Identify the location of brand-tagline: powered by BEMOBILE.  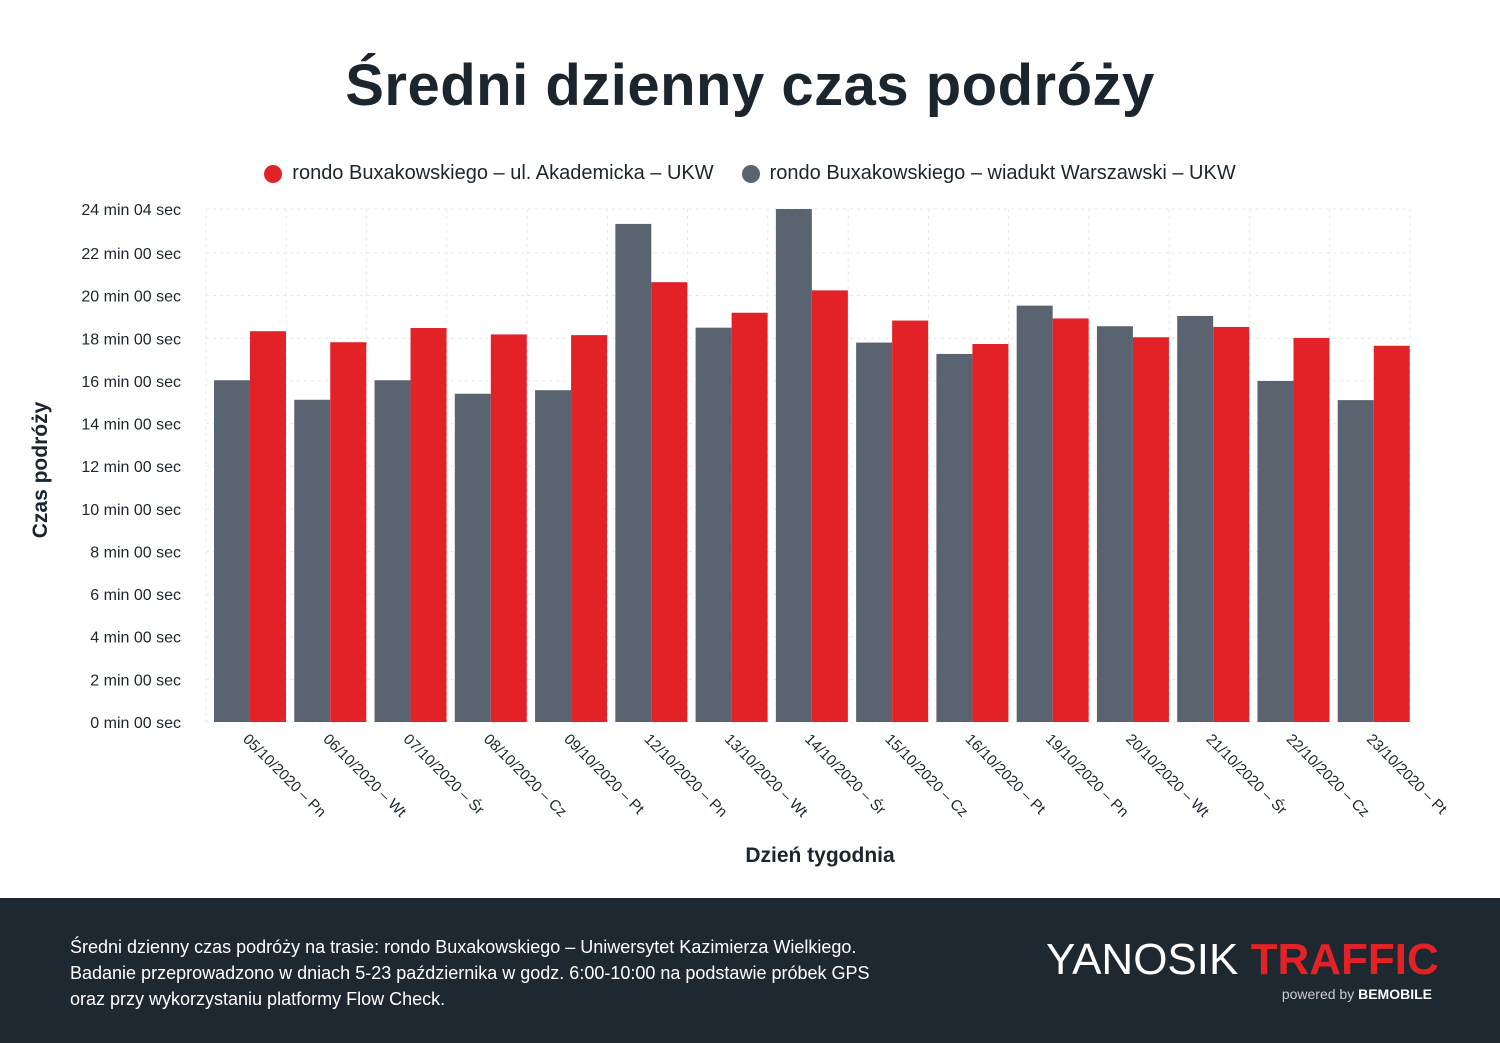
(1239, 994).